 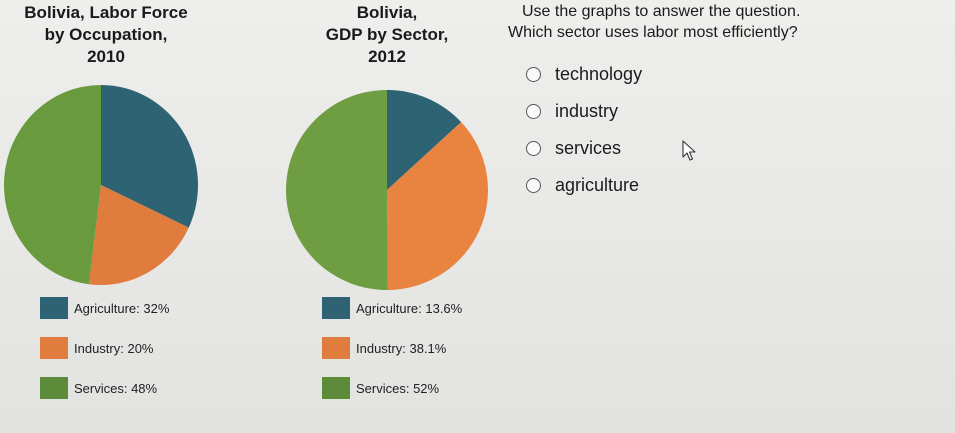 I want to click on gdp-chart: Bolivia, GDP by Sector, 2012, so click(x=387, y=34).